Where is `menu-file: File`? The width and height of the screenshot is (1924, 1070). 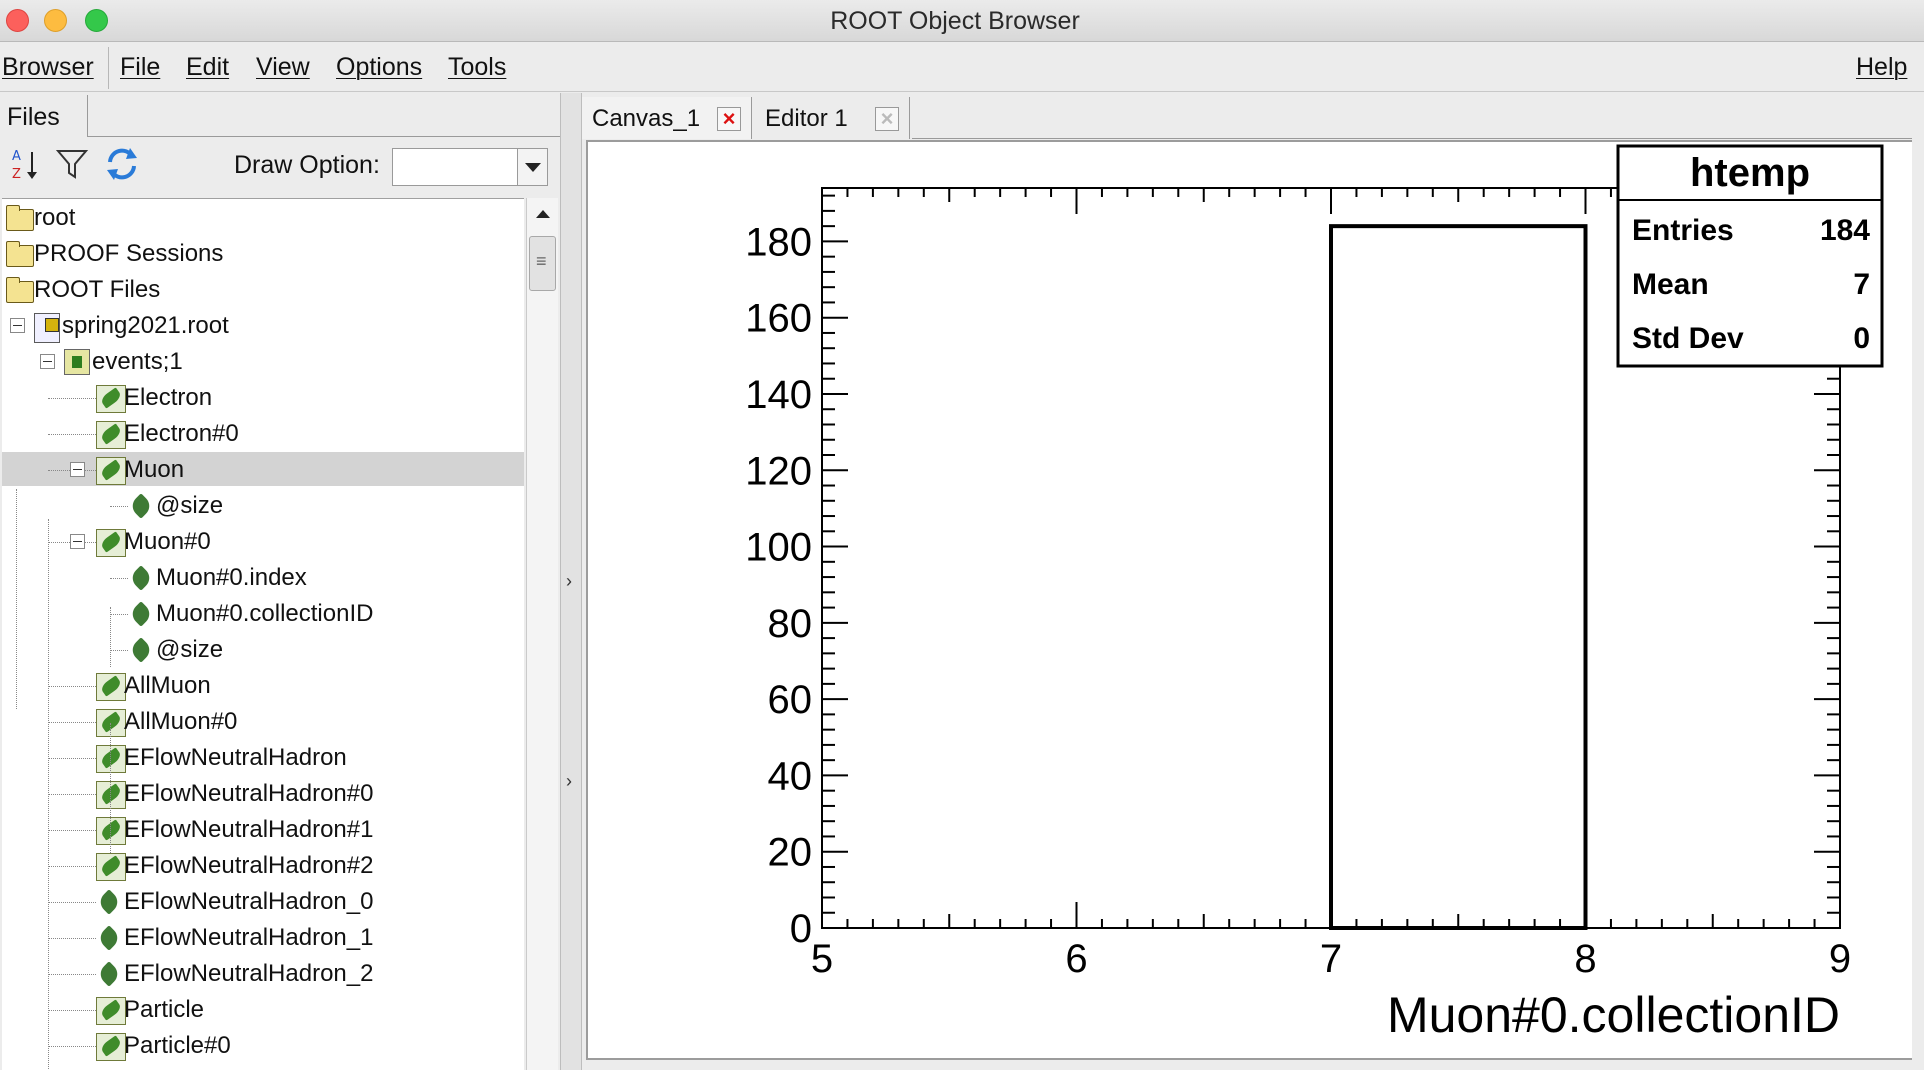 menu-file: File is located at coordinates (140, 67).